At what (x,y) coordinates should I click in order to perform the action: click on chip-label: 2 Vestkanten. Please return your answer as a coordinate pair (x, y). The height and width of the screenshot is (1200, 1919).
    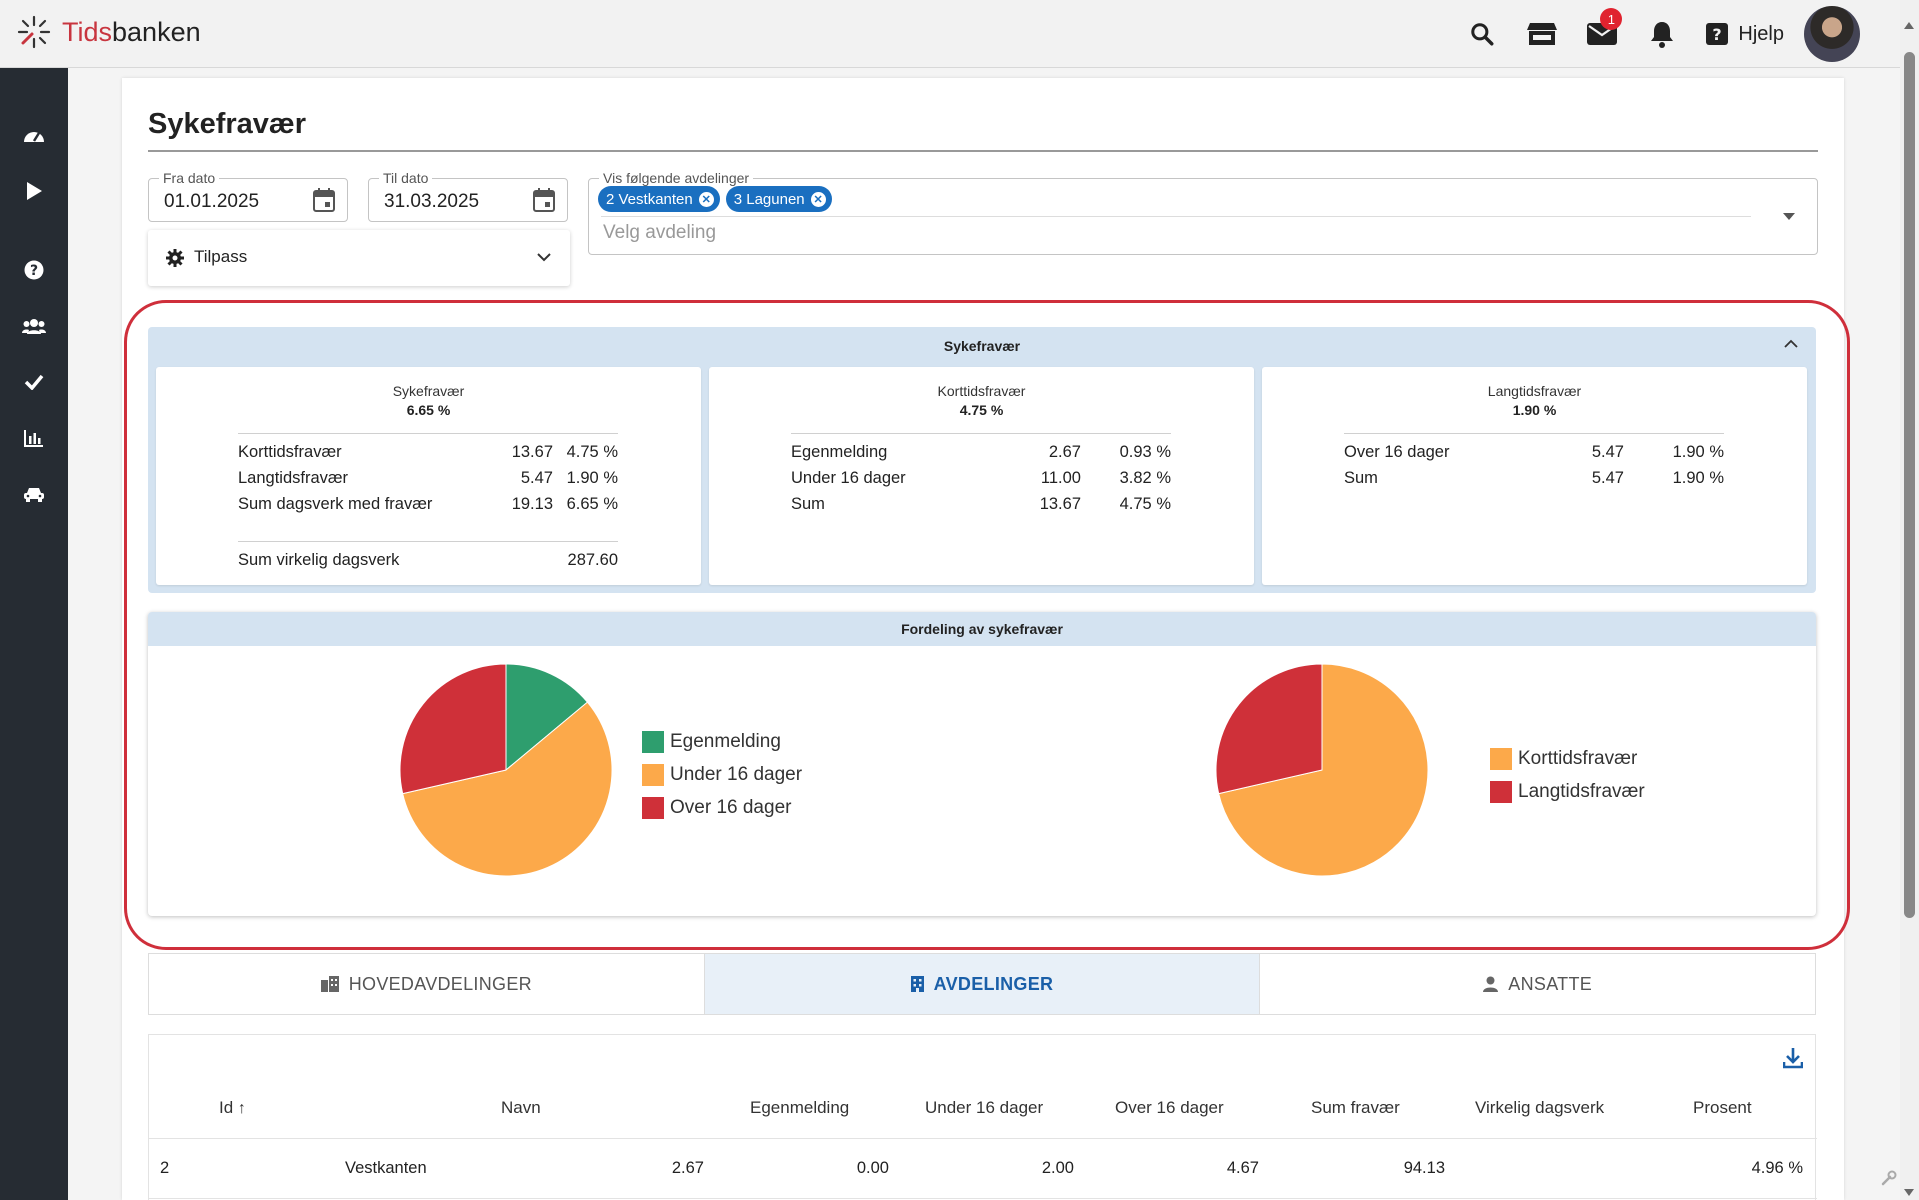
    Looking at the image, I should click on (649, 199).